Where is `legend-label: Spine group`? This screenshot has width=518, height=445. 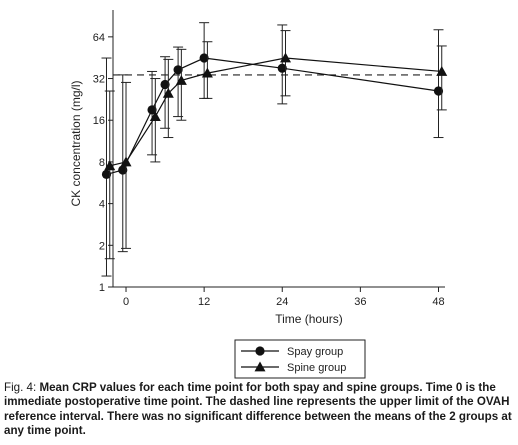
legend-label: Spine group is located at coordinates (316, 368).